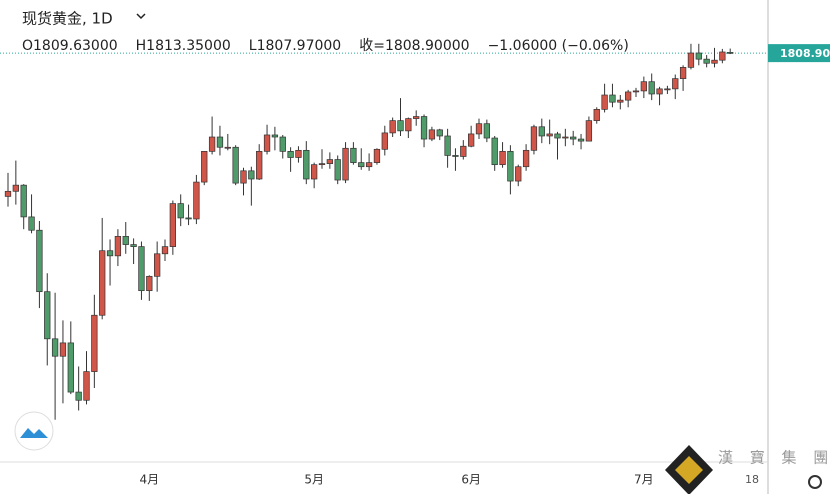  What do you see at coordinates (815, 482) in the screenshot?
I see `settings-icon` at bounding box center [815, 482].